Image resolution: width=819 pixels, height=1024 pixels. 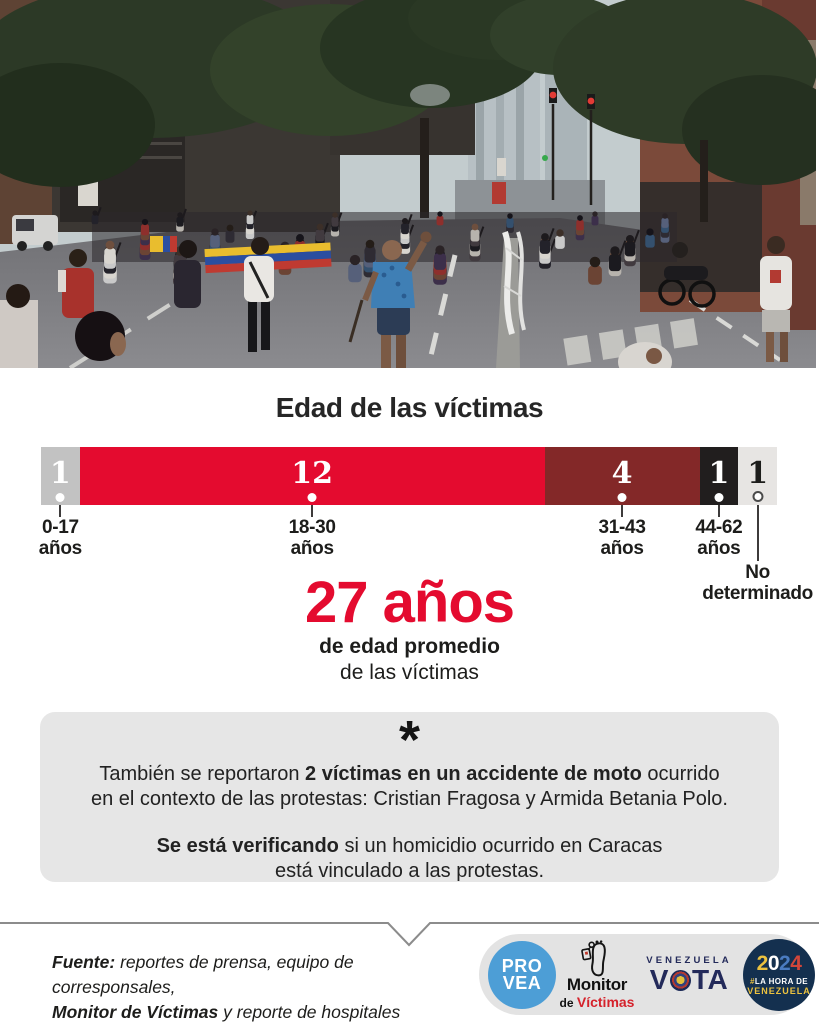 What do you see at coordinates (312, 538) in the screenshot?
I see `bar-label-1: 18-30 años` at bounding box center [312, 538].